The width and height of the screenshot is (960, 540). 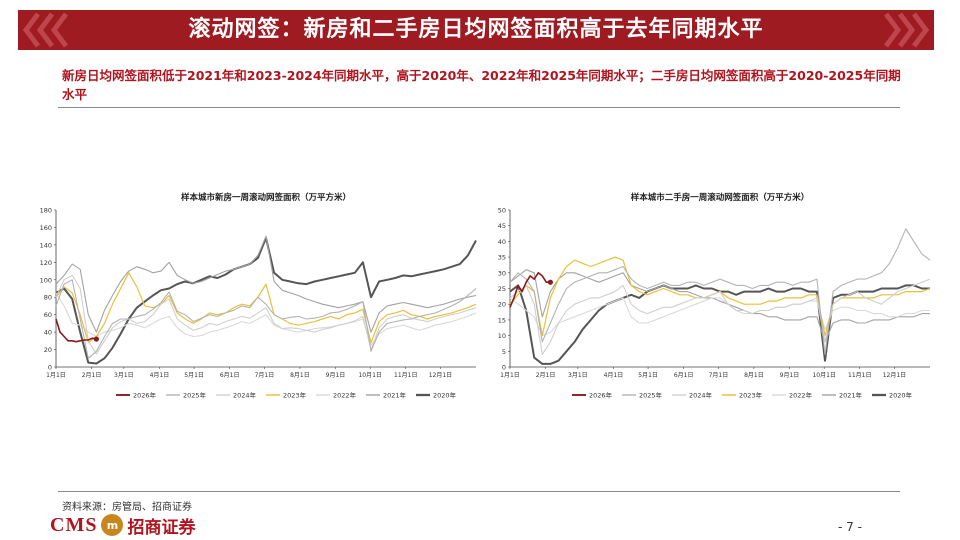 I want to click on logo-cn-text: 招商证券, so click(x=161, y=527).